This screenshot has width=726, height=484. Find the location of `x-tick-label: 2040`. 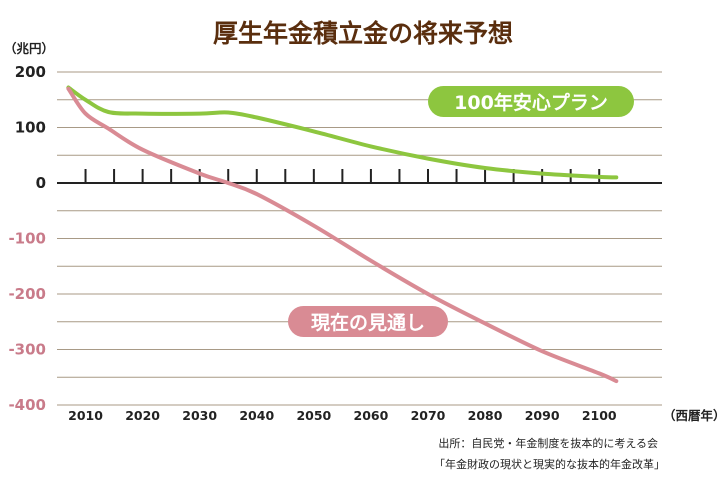

x-tick-label: 2040 is located at coordinates (256, 415).